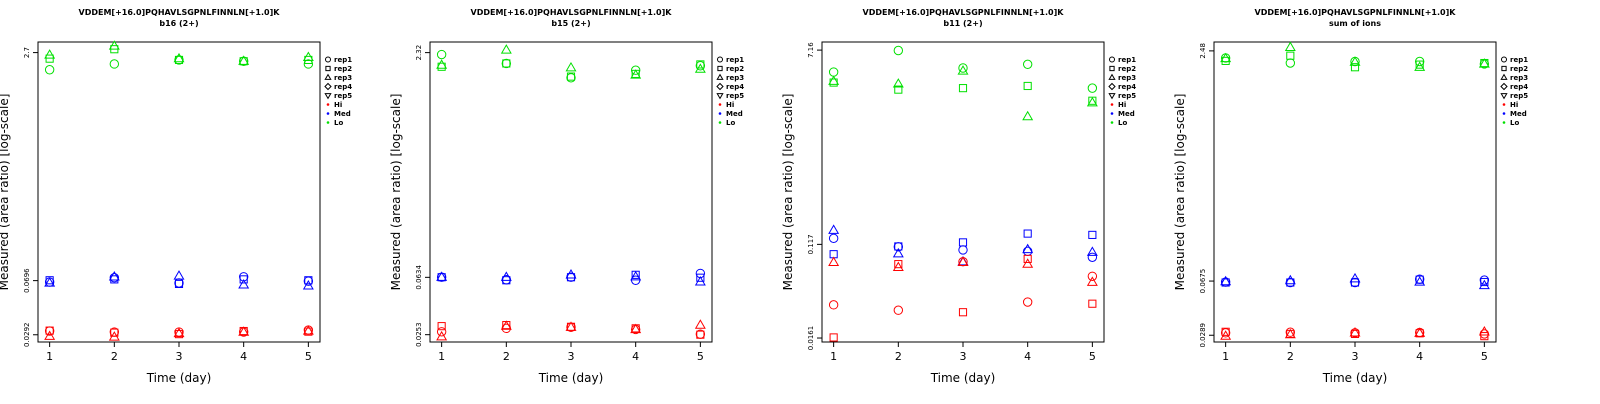 The image size is (1600, 404). Describe the element at coordinates (1203, 51) in the screenshot. I see `y-tick-label: 2.48` at that location.